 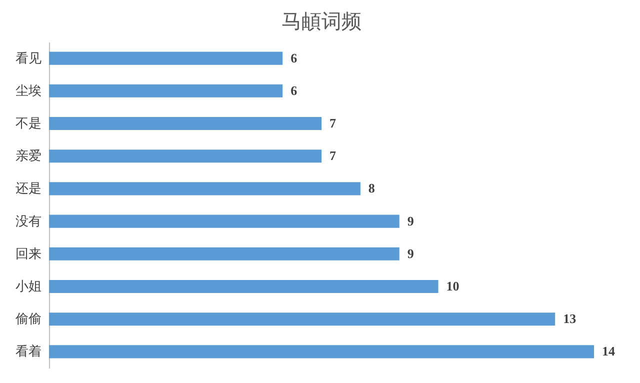 What do you see at coordinates (29, 123) in the screenshot?
I see `y-tick-label: 不是` at bounding box center [29, 123].